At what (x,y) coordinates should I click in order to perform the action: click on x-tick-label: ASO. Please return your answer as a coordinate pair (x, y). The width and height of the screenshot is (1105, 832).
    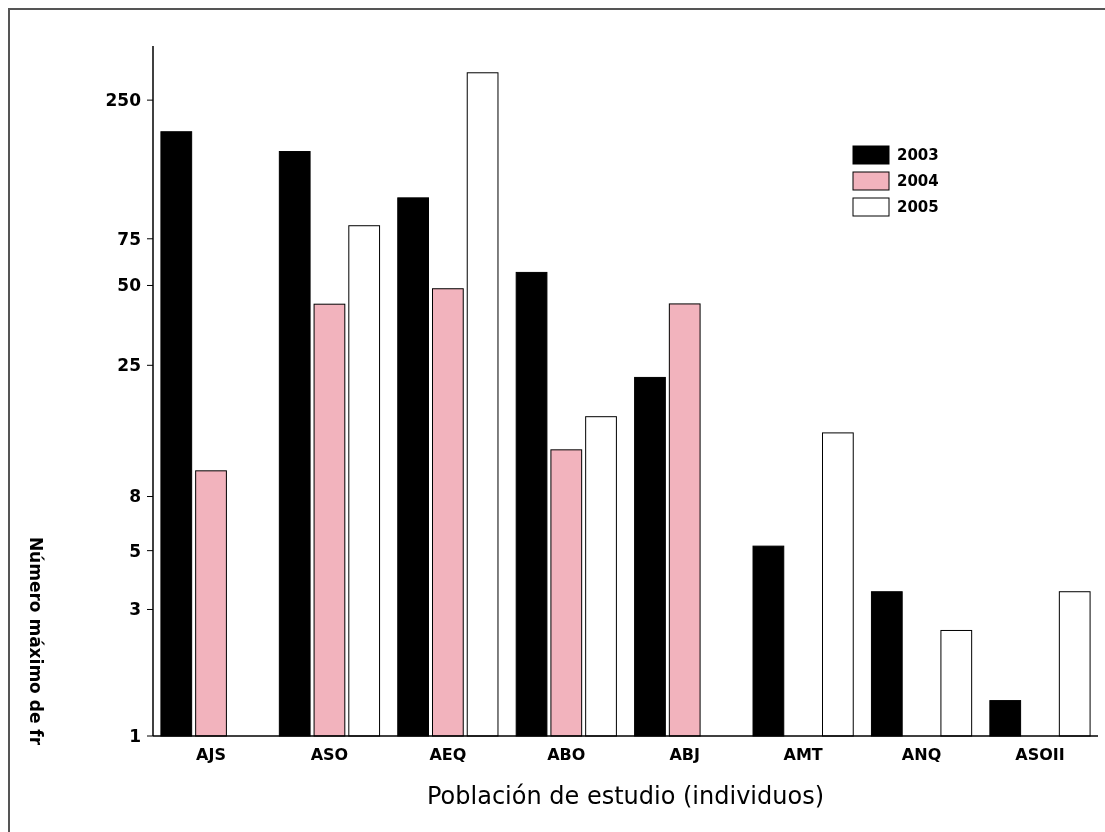
    Looking at the image, I should click on (329, 754).